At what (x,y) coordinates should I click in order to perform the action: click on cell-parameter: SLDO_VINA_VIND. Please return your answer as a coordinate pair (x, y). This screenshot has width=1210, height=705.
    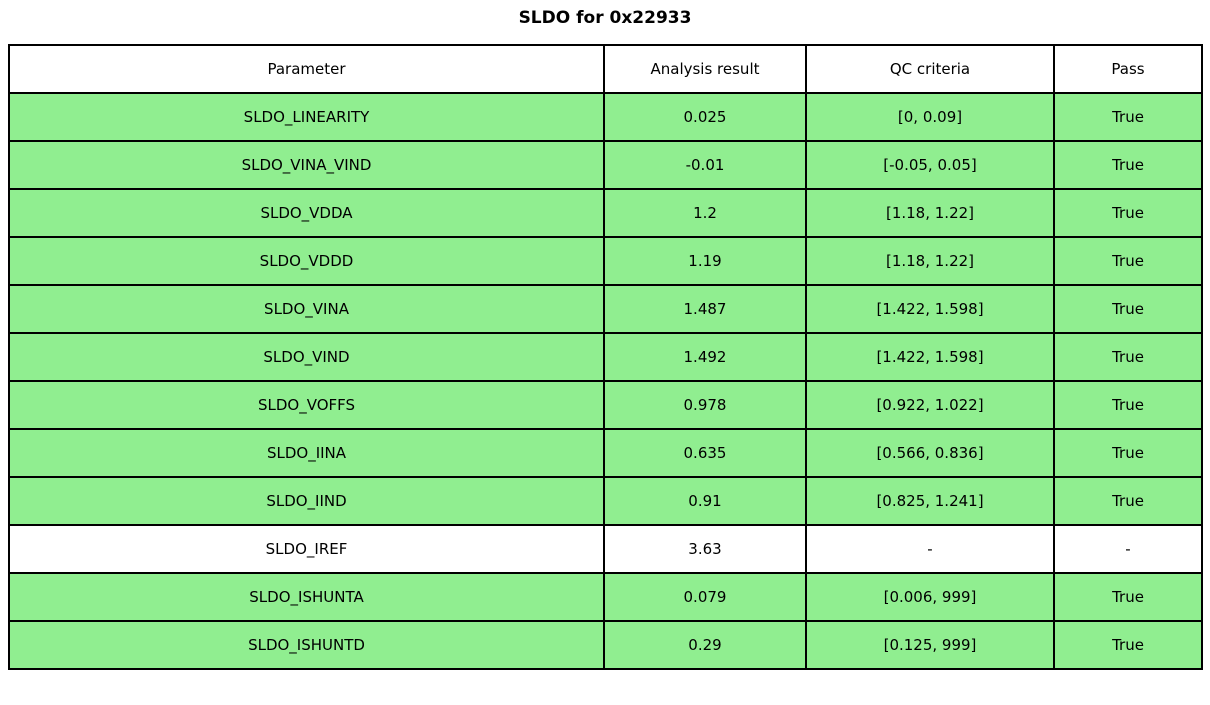
    Looking at the image, I should click on (306, 165).